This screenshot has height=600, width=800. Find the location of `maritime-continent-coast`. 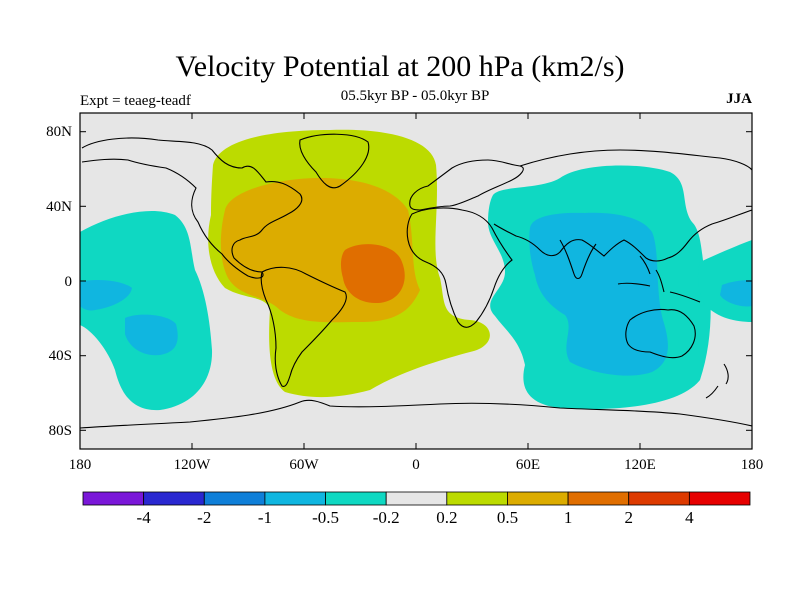

maritime-continent-coast is located at coordinates (659, 279).